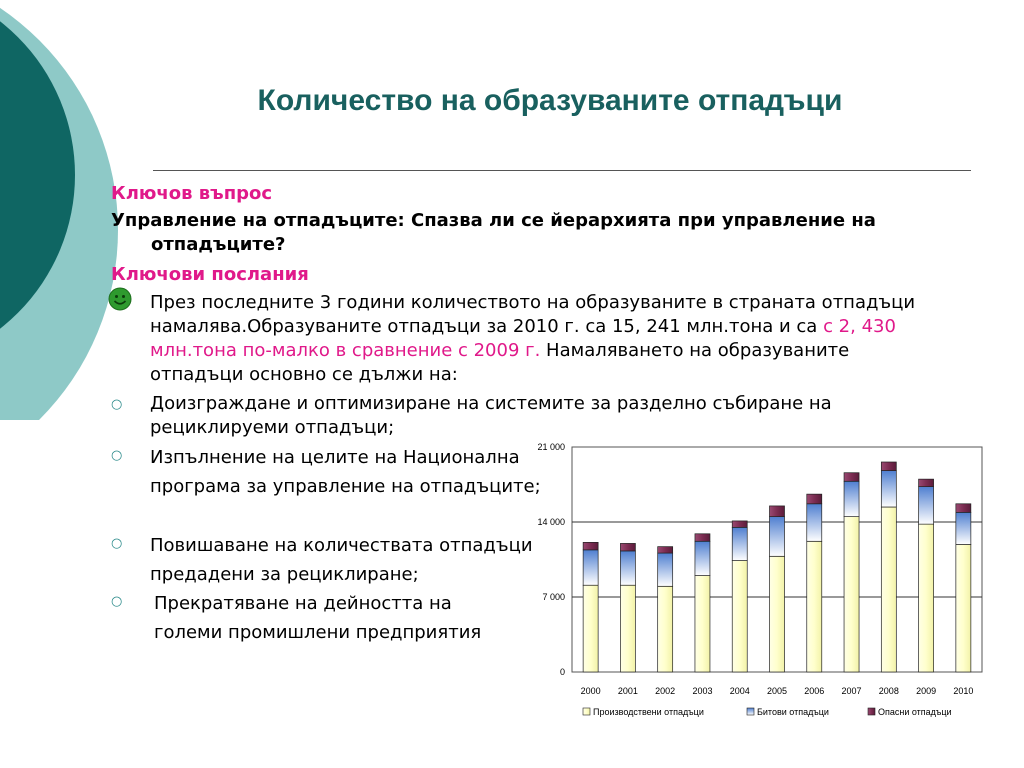 This screenshot has width=1024, height=768. I want to click on legend-label: Битови отпадъци, so click(793, 712).